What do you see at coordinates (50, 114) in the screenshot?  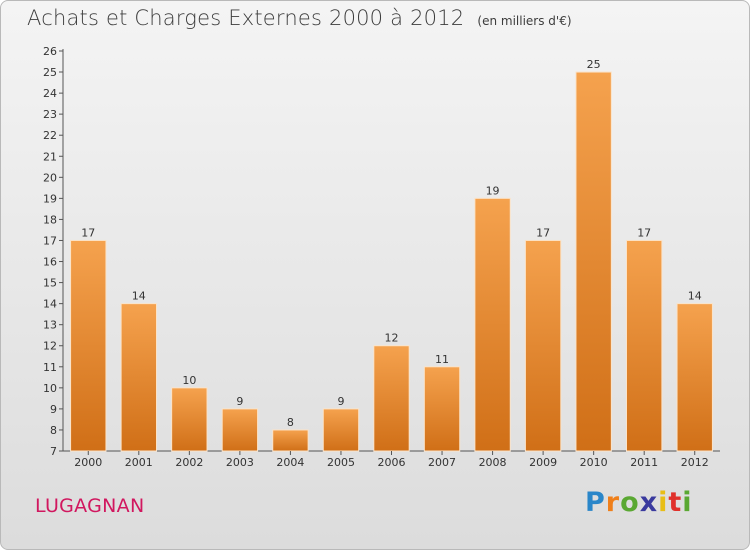 I see `y-tick-label: 23` at bounding box center [50, 114].